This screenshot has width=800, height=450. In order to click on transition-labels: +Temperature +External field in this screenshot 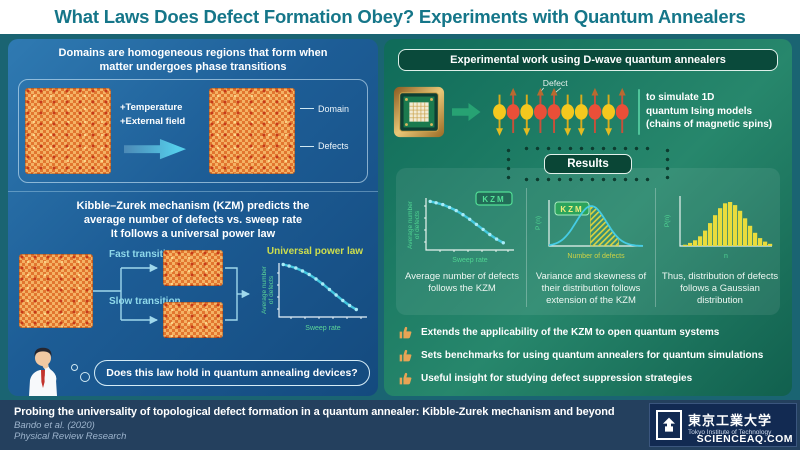, I will do `click(160, 131)`.